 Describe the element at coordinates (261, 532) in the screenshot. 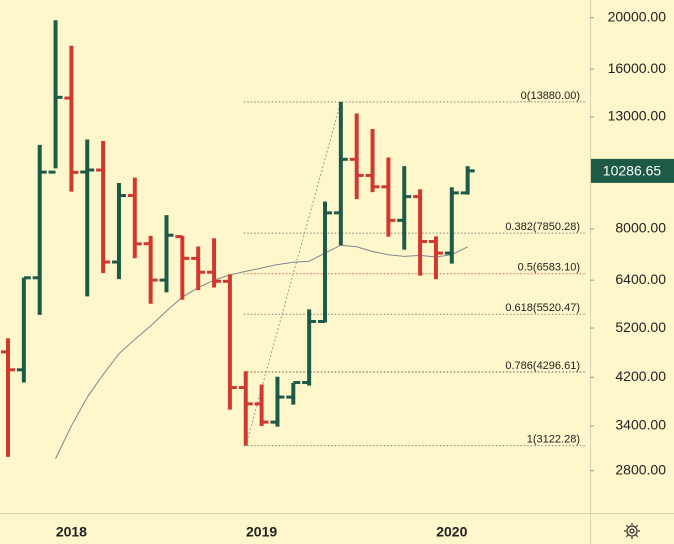

I see `x-tick-label: 2019` at that location.